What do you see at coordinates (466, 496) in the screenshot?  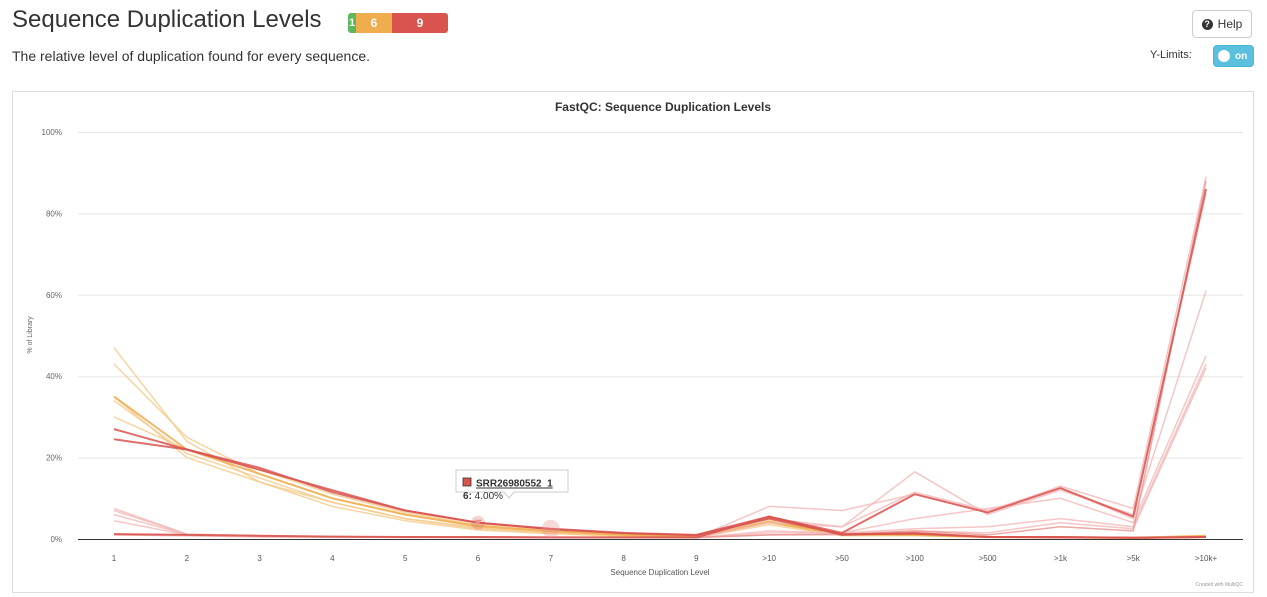 I see `tooltip-category: 6` at bounding box center [466, 496].